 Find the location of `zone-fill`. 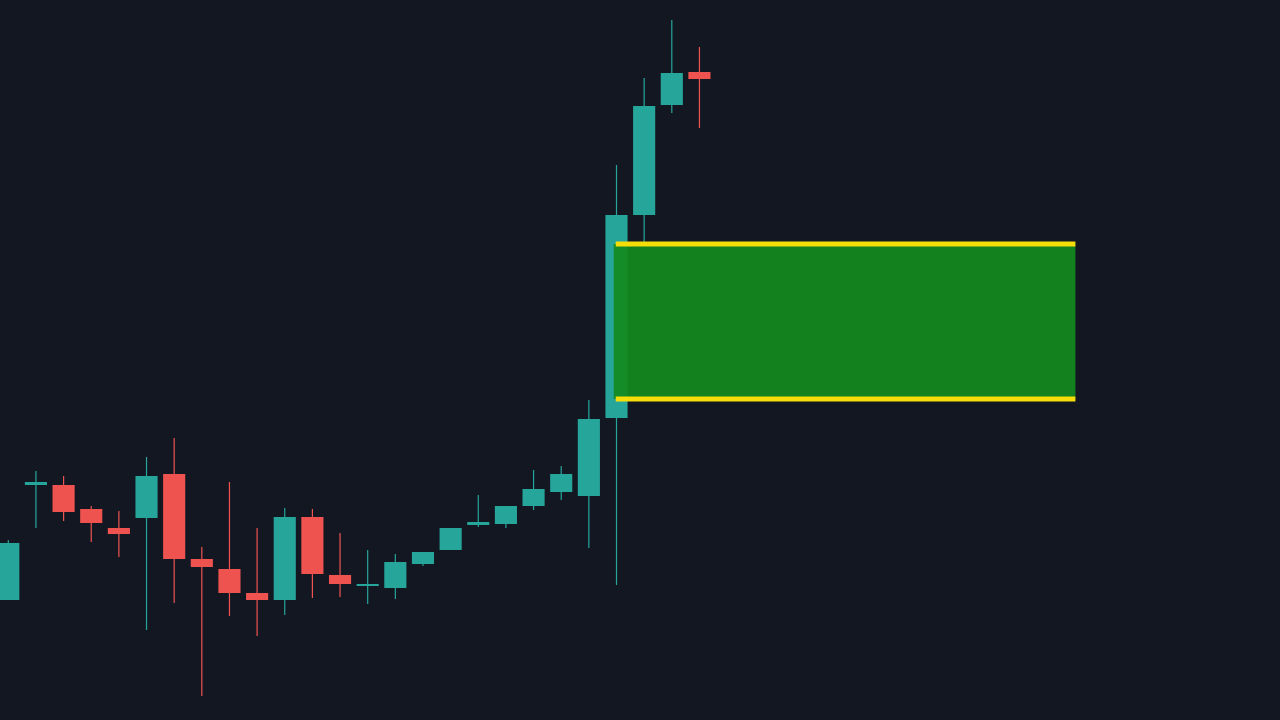

zone-fill is located at coordinates (844, 321).